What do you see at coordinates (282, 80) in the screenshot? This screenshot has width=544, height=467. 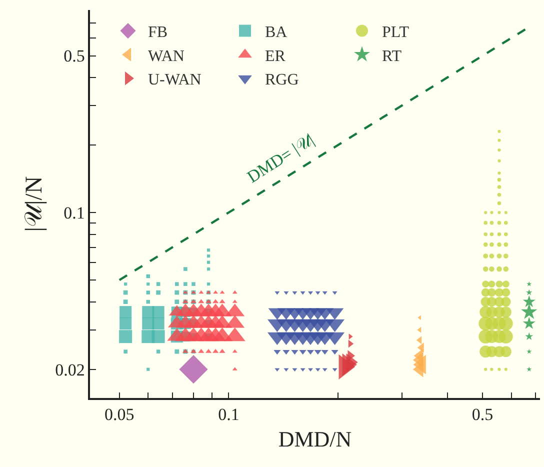 I see `legend-label: RGG` at bounding box center [282, 80].